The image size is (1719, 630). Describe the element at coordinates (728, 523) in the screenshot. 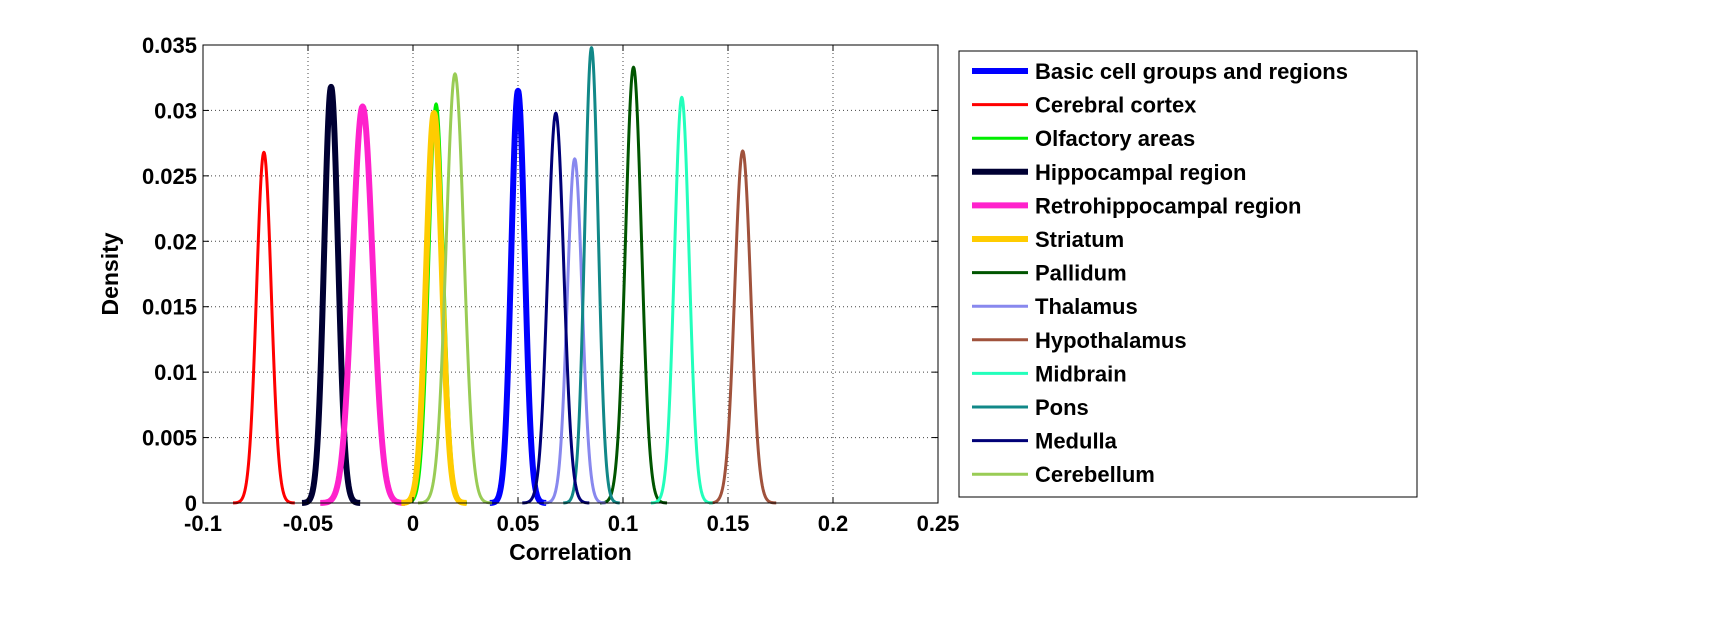

I see `x-tick-label: 0.15` at that location.